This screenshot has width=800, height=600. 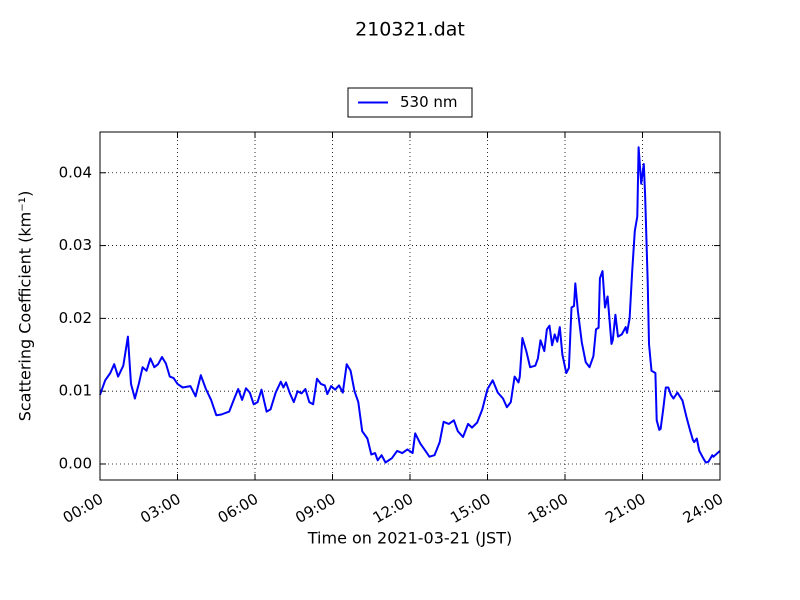 What do you see at coordinates (409, 538) in the screenshot?
I see `x-axis-label: Time on 2021-03-21 (JST)` at bounding box center [409, 538].